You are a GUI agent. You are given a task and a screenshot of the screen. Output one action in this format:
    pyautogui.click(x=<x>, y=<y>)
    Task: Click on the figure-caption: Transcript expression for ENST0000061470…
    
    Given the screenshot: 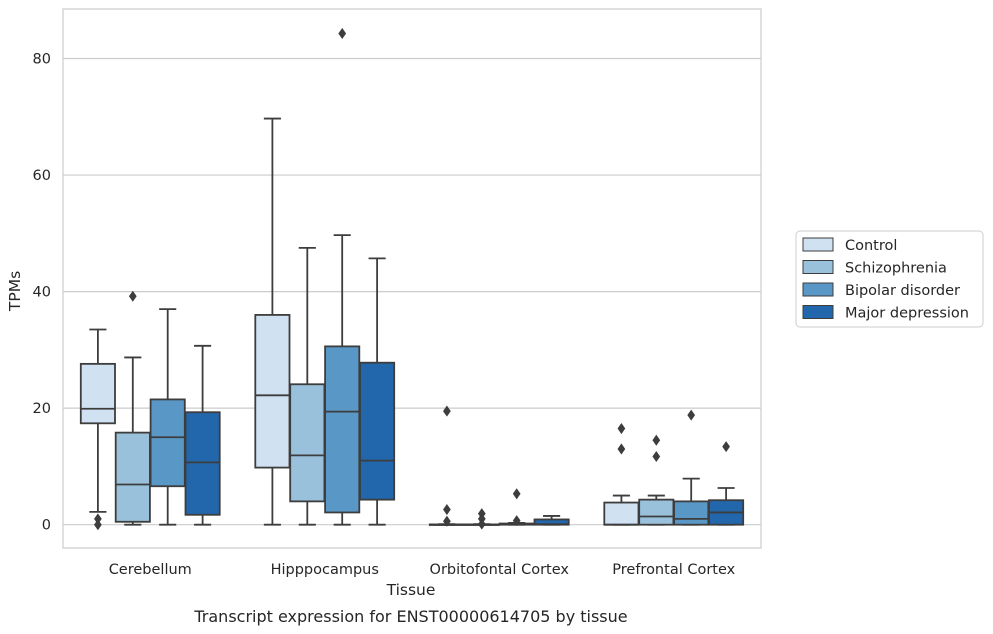 What is the action you would take?
    pyautogui.click(x=410, y=616)
    